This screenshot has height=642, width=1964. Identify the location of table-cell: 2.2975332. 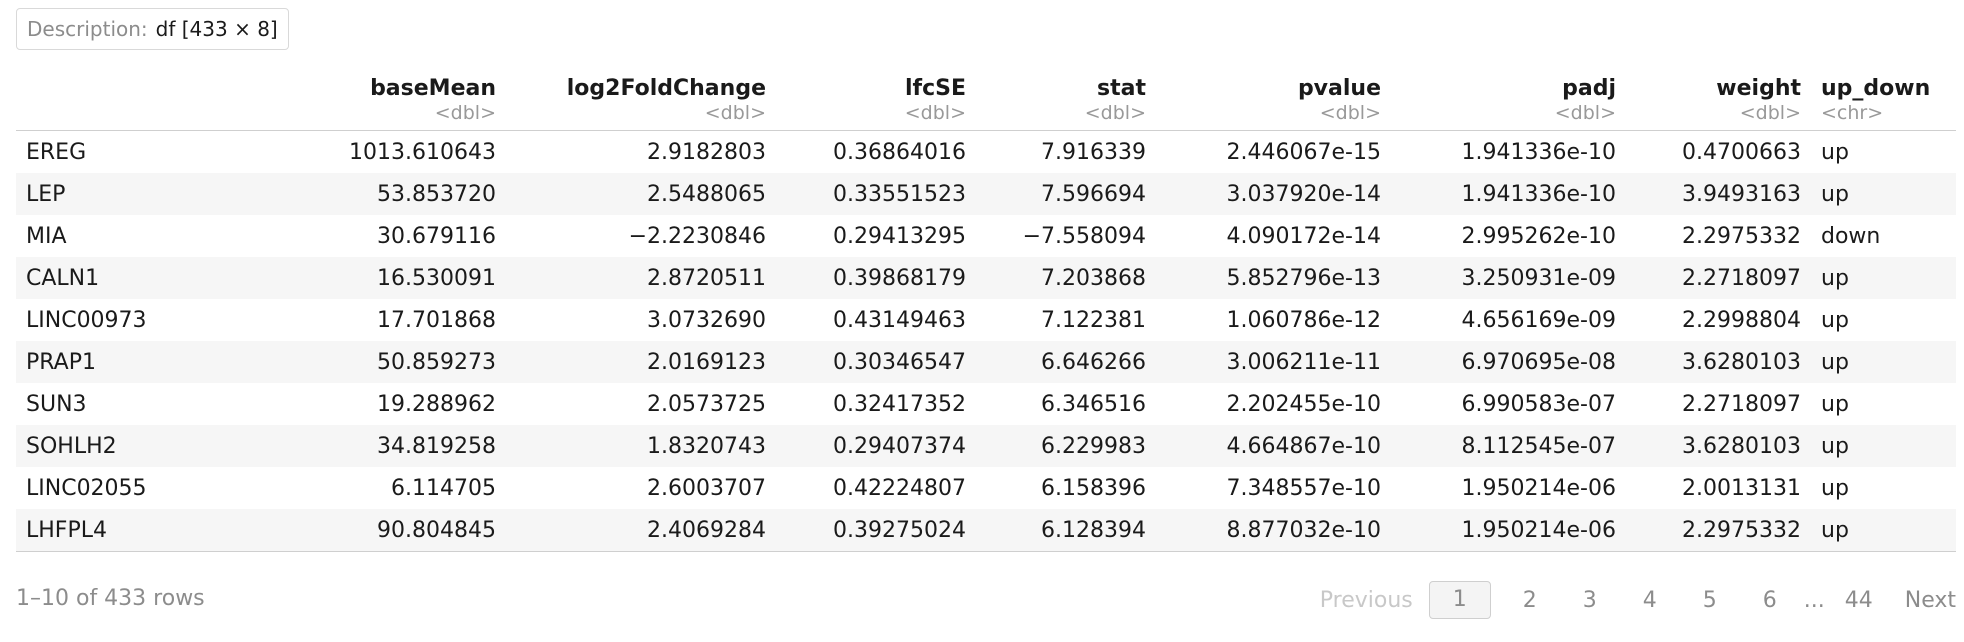
(1741, 236).